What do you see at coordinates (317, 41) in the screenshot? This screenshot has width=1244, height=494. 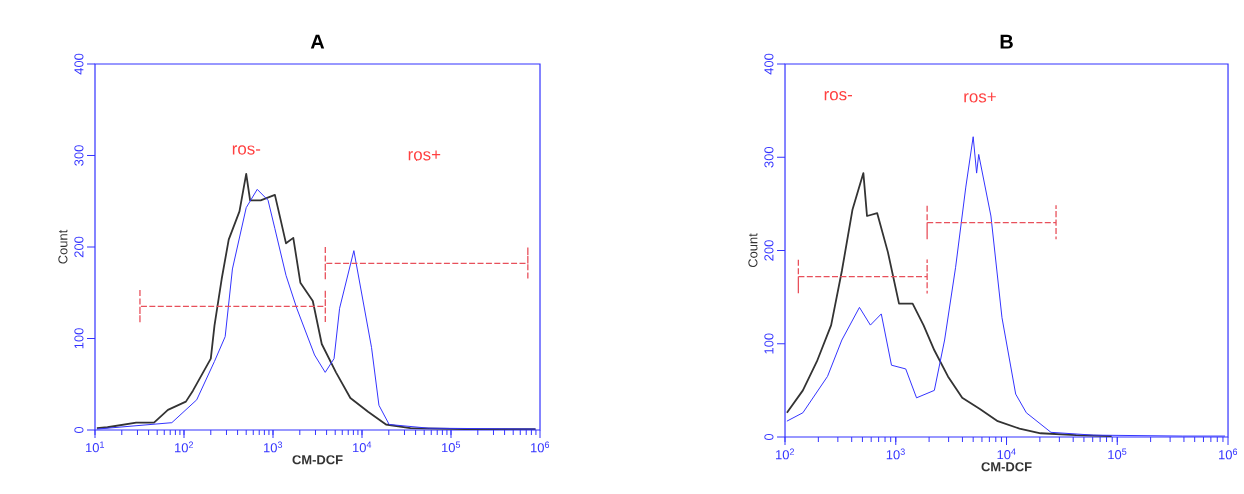 I see `chart-title: A` at bounding box center [317, 41].